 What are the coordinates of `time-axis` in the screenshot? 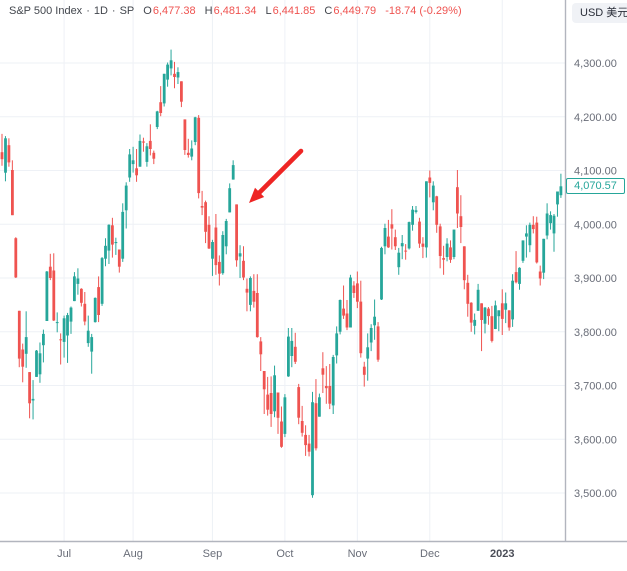 It's located at (313, 556).